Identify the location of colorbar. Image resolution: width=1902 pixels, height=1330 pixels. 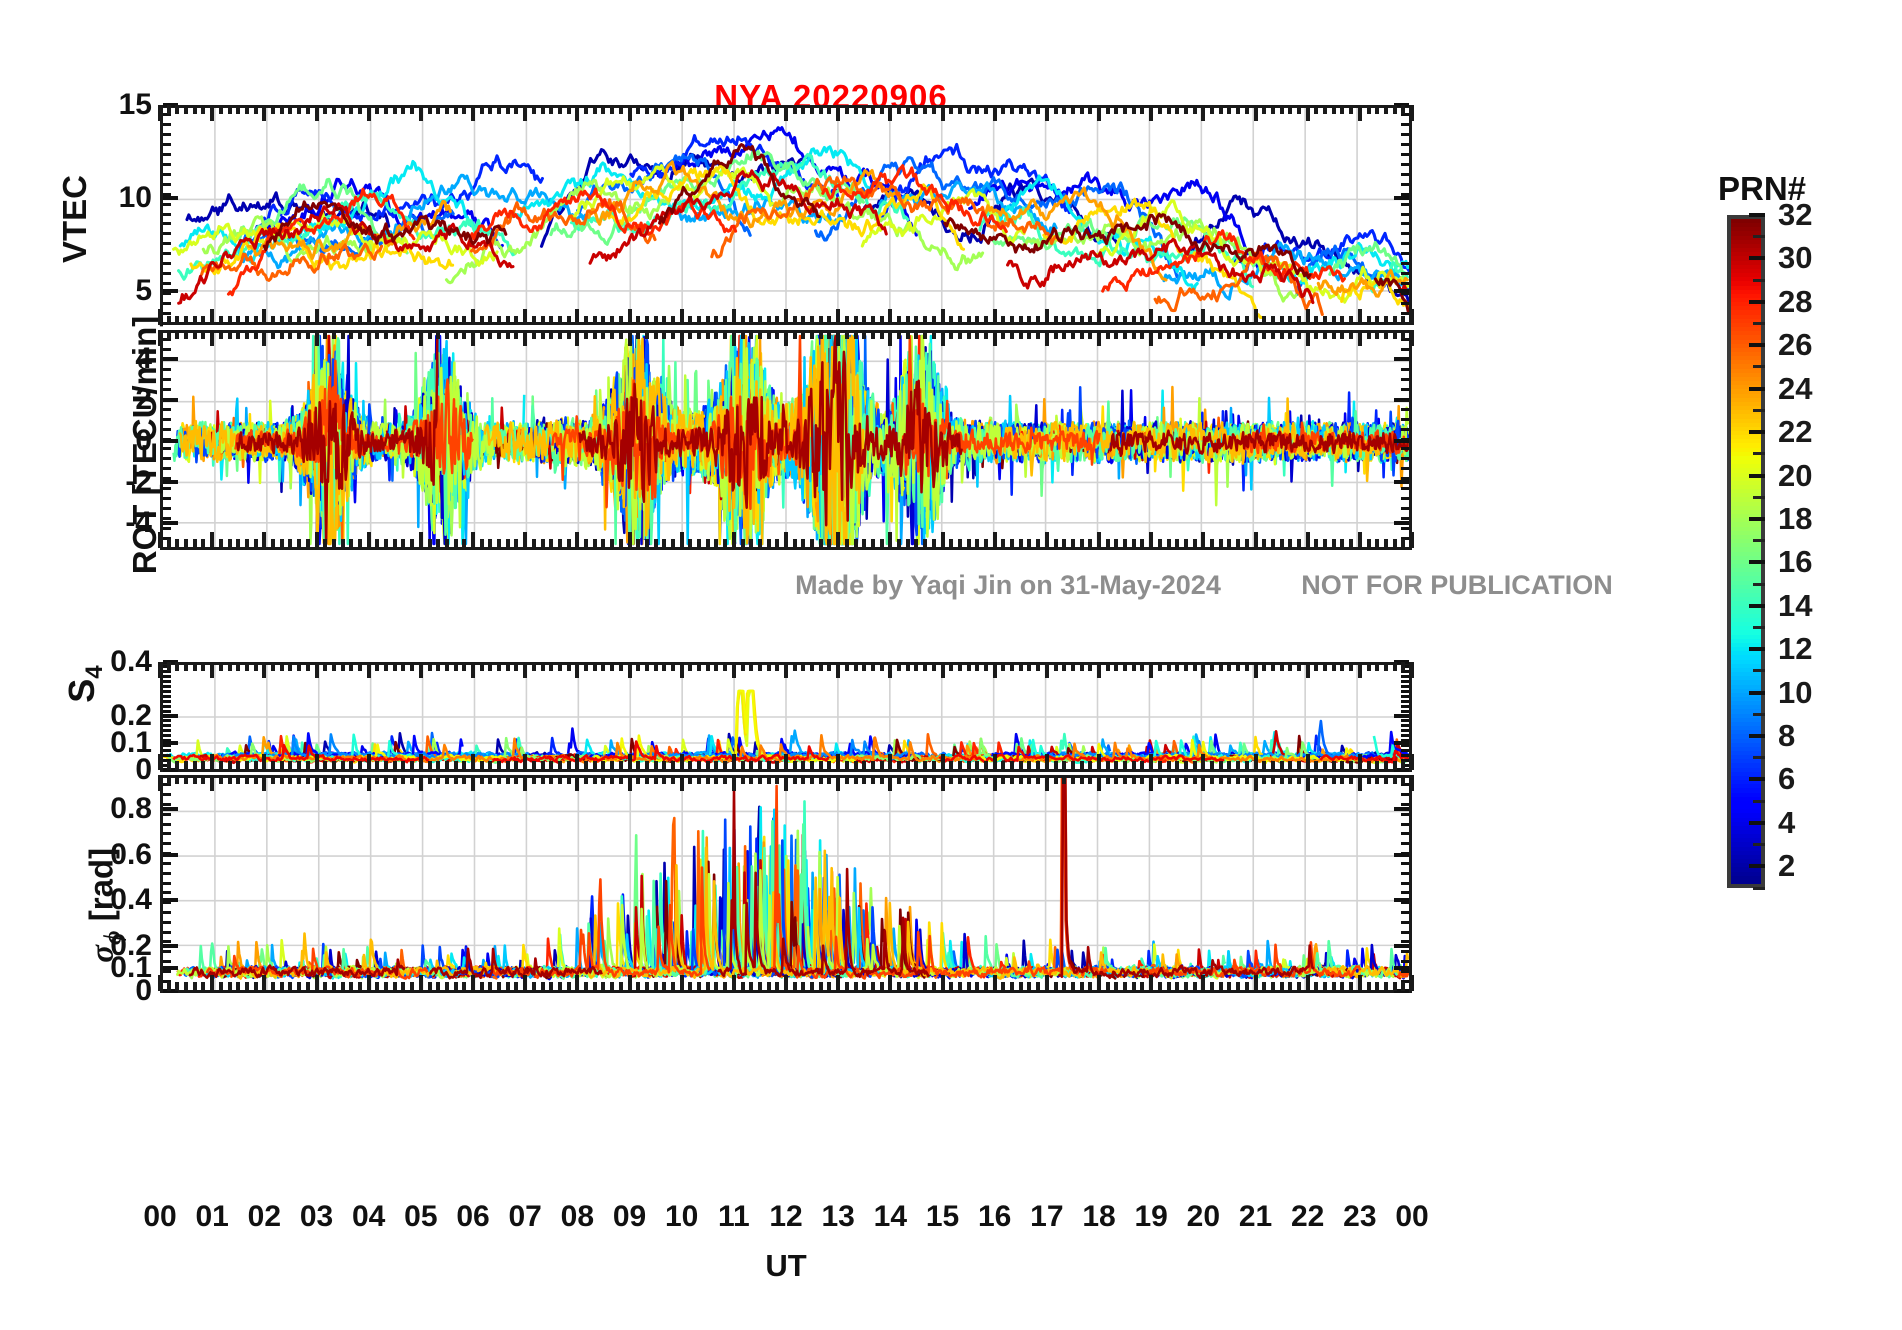
(1746, 551).